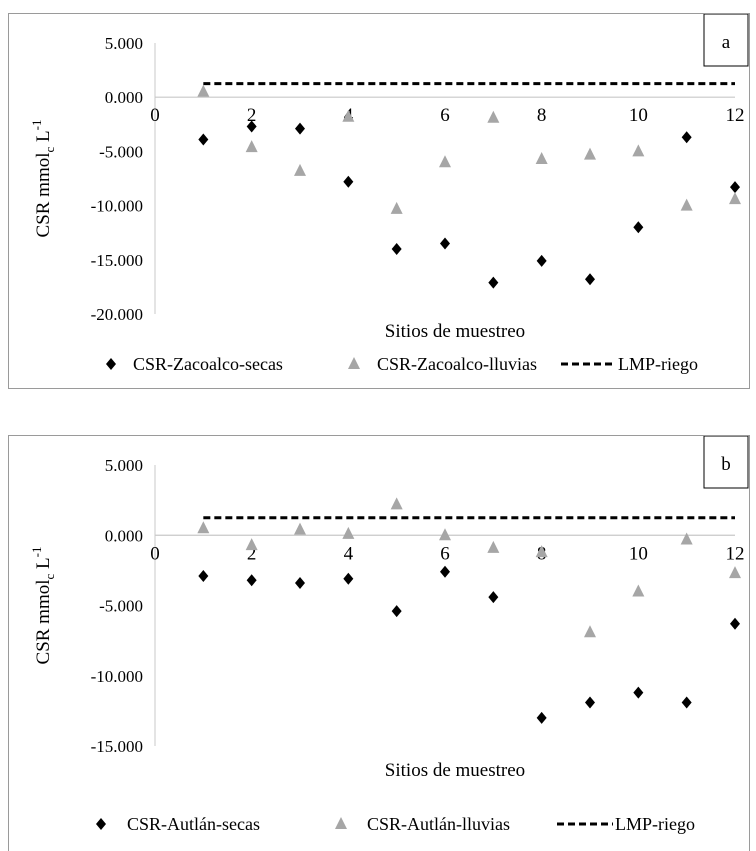 This screenshot has height=851, width=756. Describe the element at coordinates (193, 824) in the screenshot. I see `legend-secas-label: CSR-Autlán-secas` at that location.